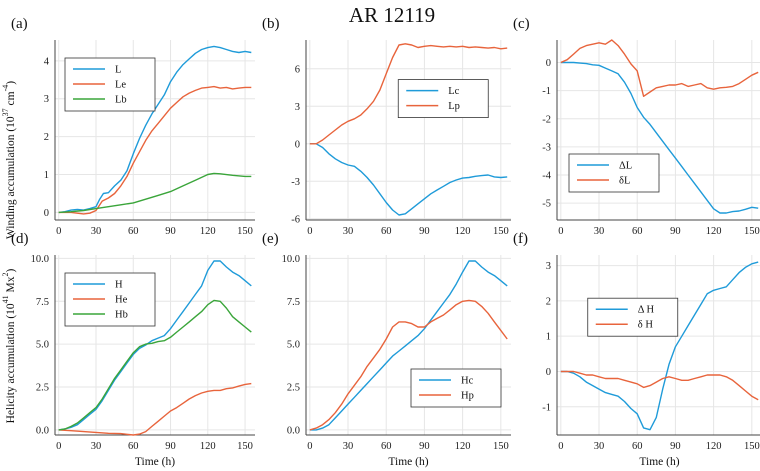  I want to click on series-line-H, so click(155, 345).